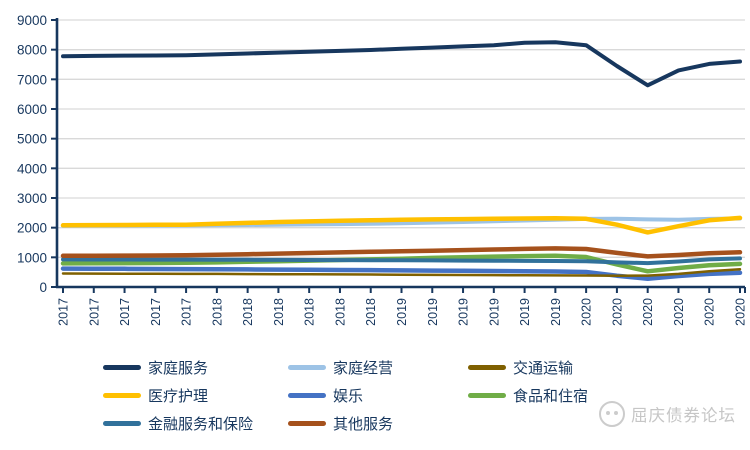 The height and width of the screenshot is (450, 750). I want to click on legend-label-household-operation: 家庭经营, so click(363, 367).